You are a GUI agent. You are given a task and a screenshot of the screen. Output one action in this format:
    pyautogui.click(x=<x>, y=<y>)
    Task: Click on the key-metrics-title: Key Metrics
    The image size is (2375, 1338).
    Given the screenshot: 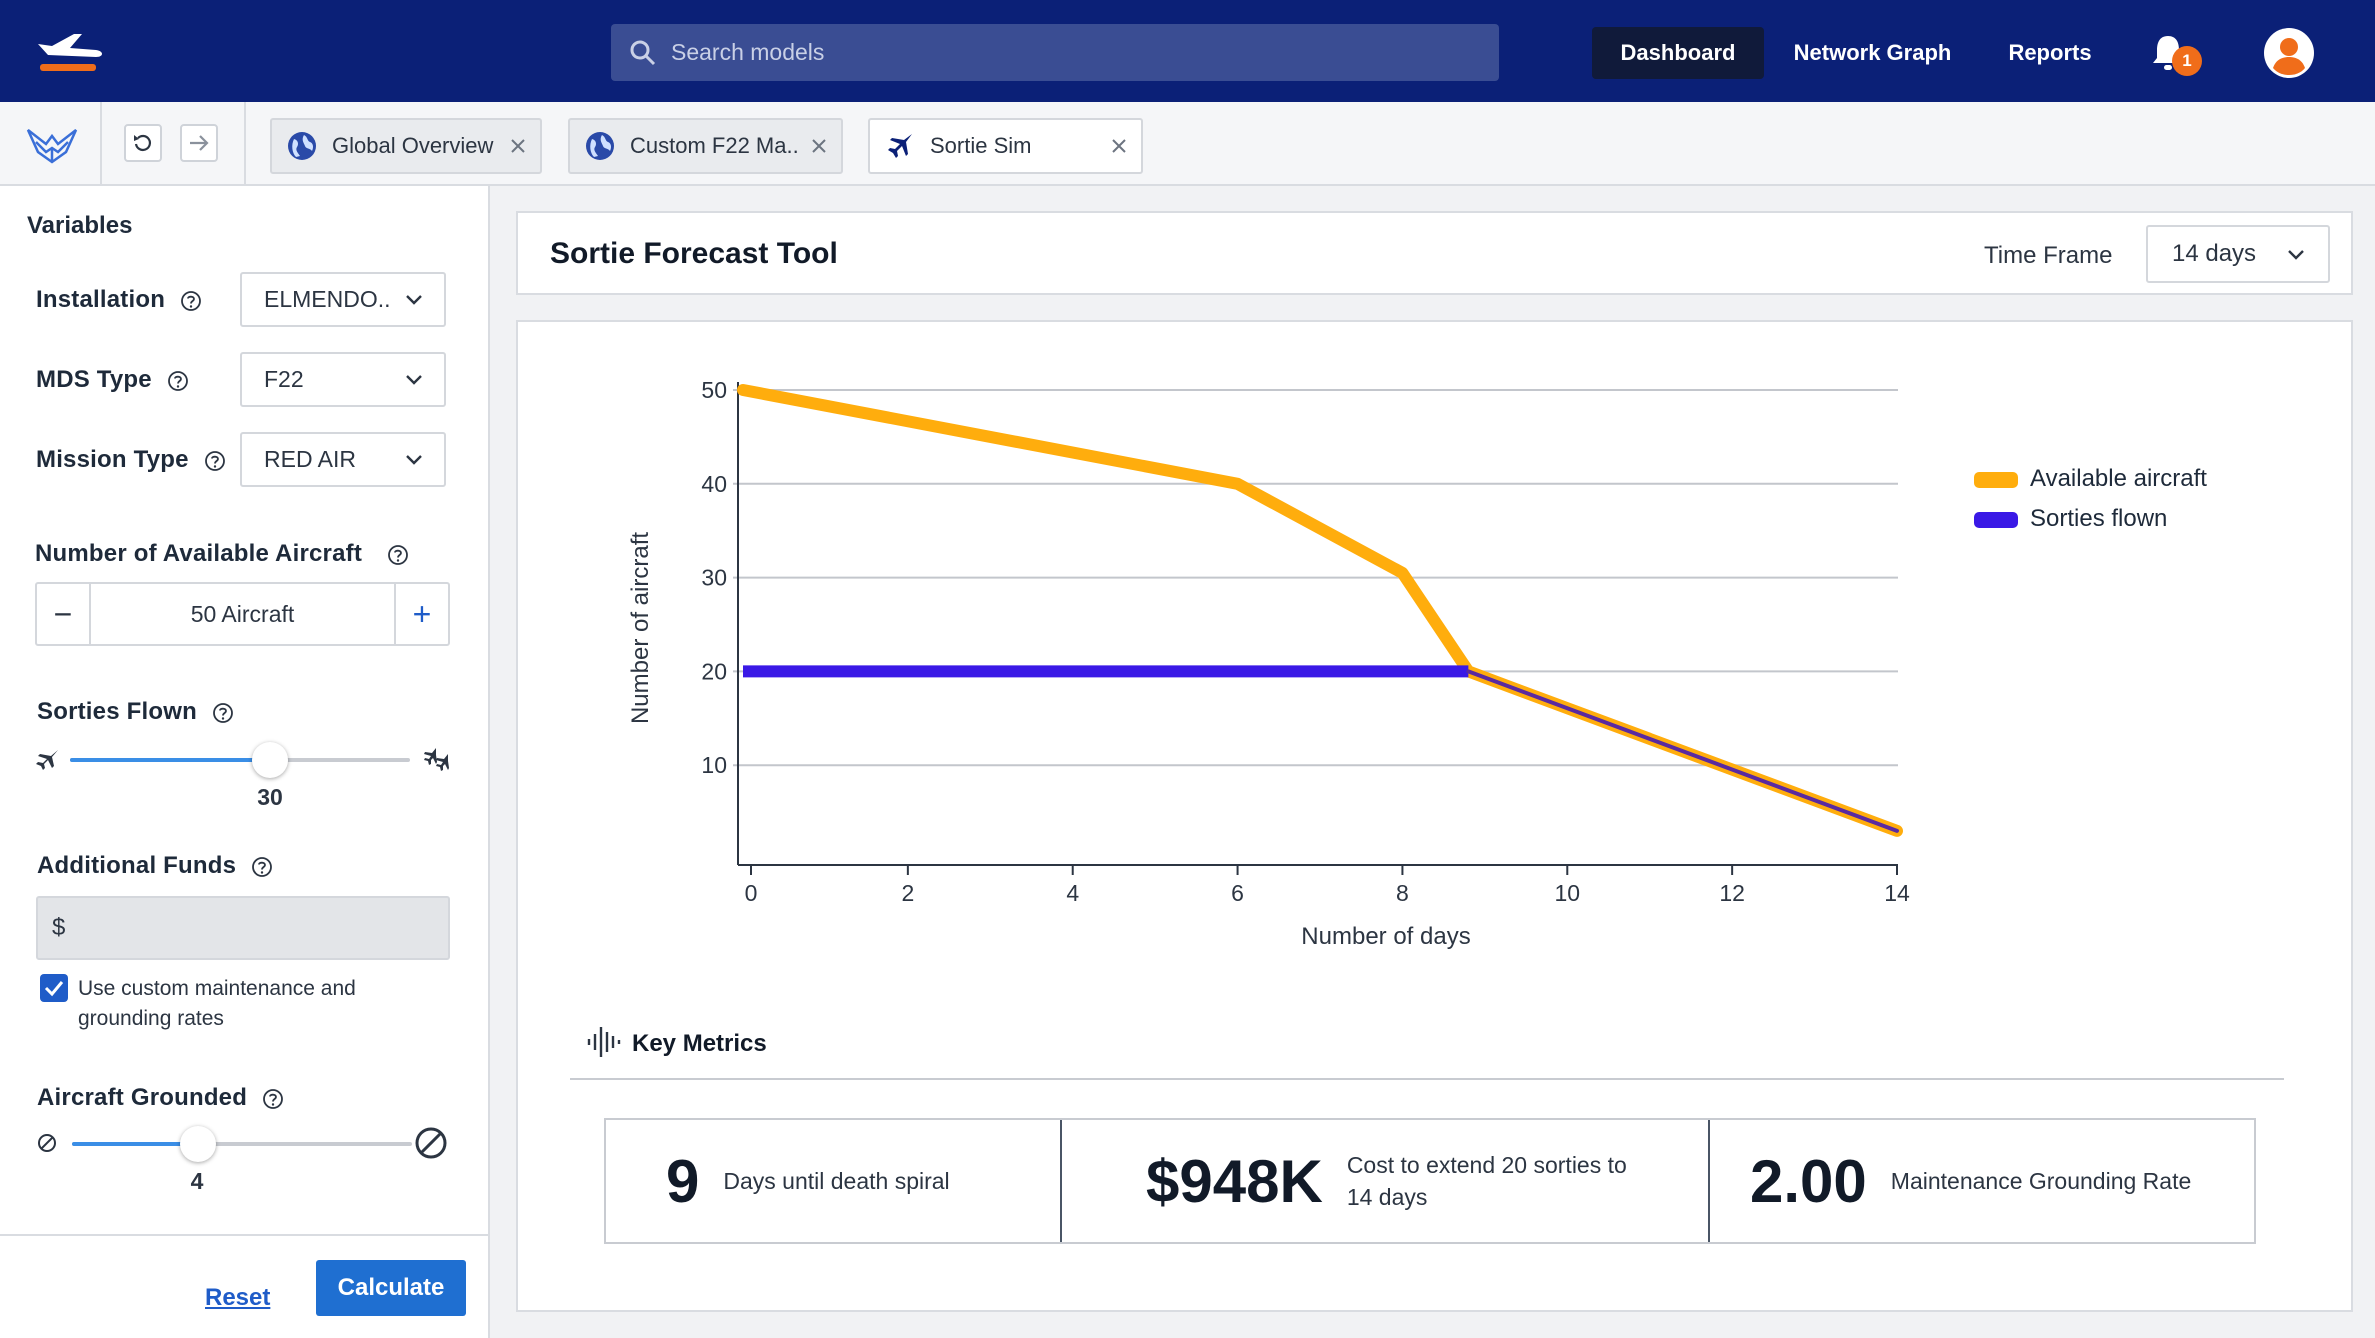 What is the action you would take?
    pyautogui.click(x=699, y=1043)
    